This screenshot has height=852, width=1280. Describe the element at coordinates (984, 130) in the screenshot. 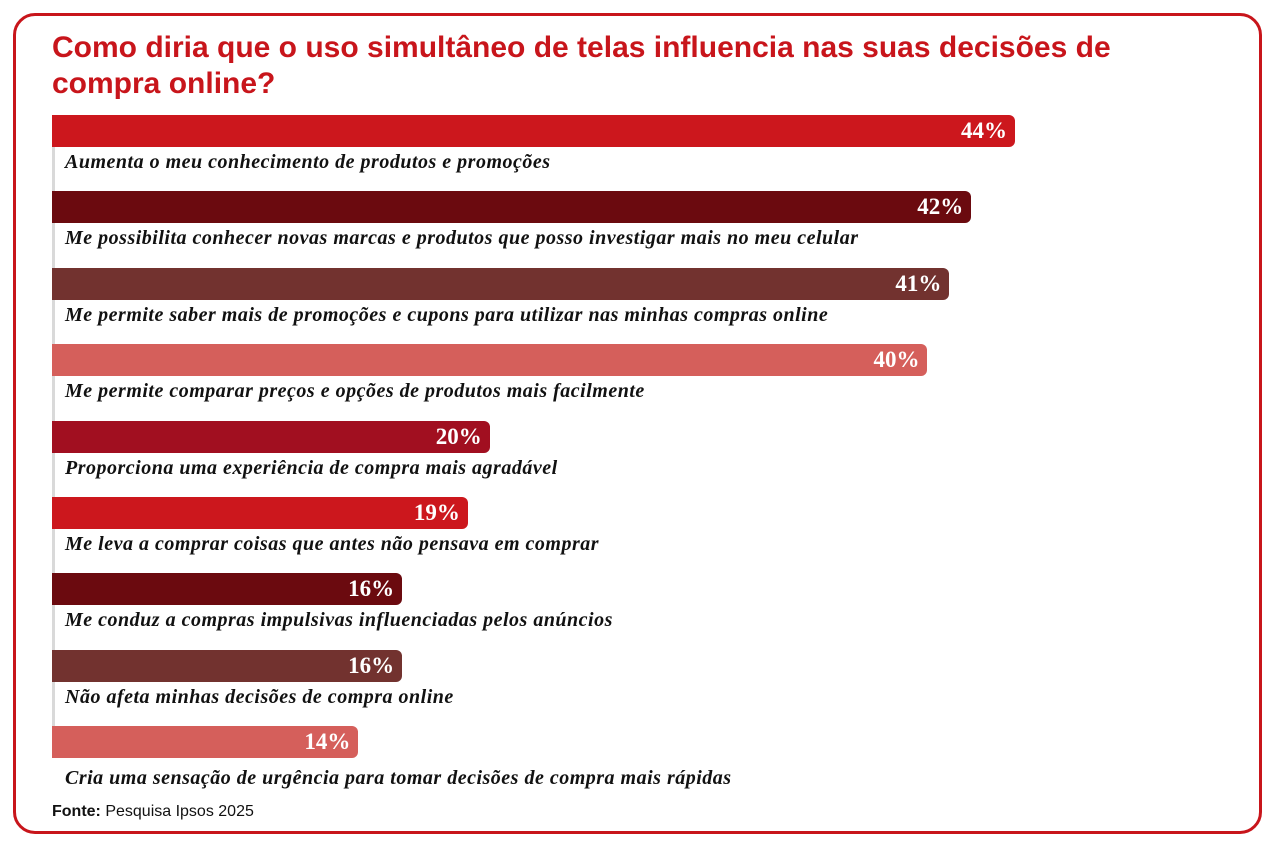

I see `bar-value-label: 44%` at that location.